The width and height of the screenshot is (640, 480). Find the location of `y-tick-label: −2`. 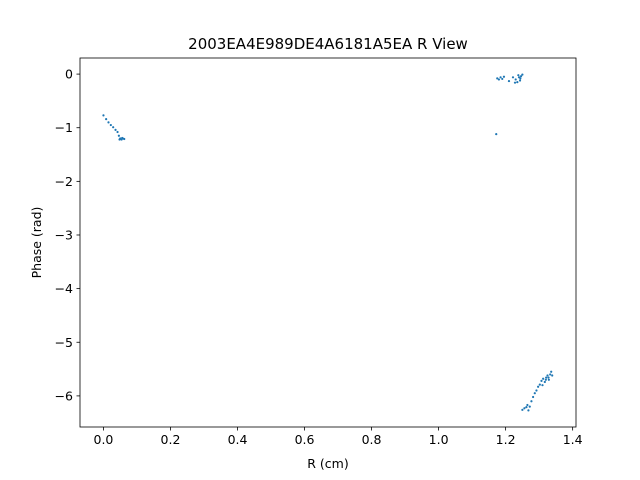

y-tick-label: −2 is located at coordinates (64, 181).